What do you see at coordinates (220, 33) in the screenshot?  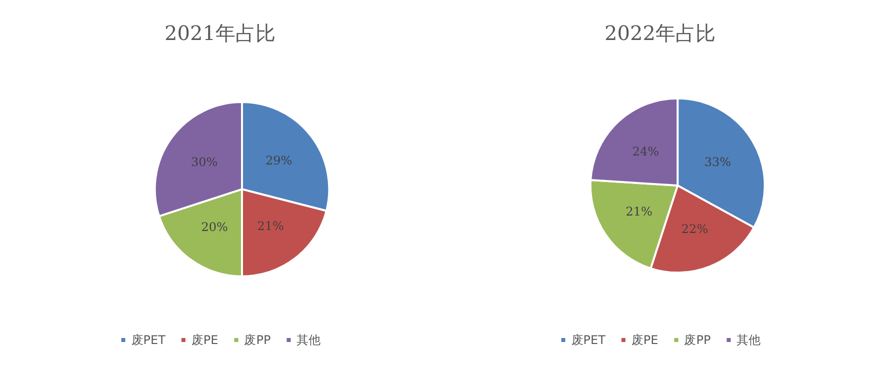 I see `chart-title: 2021年占比` at bounding box center [220, 33].